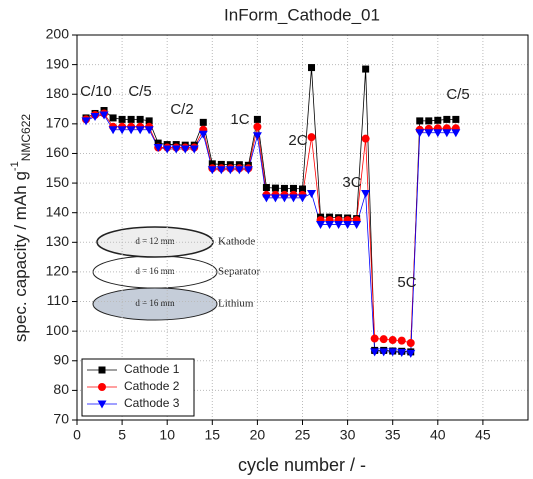 This screenshot has width=533, height=479. Describe the element at coordinates (154, 241) in the screenshot. I see `inset-diameter: d = 12 mm` at that location.